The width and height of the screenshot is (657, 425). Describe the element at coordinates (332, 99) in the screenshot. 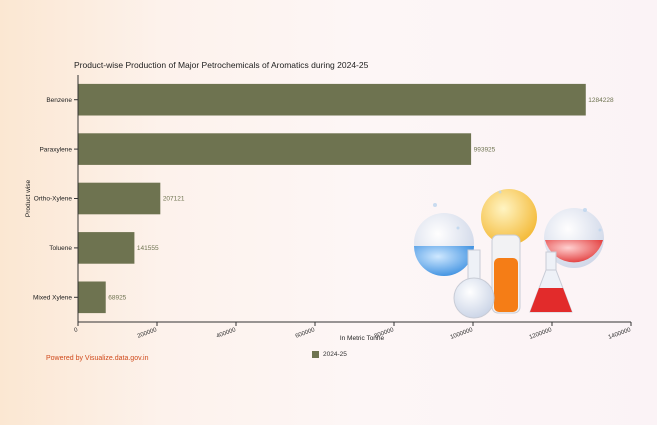

I see `bar-benzene` at that location.